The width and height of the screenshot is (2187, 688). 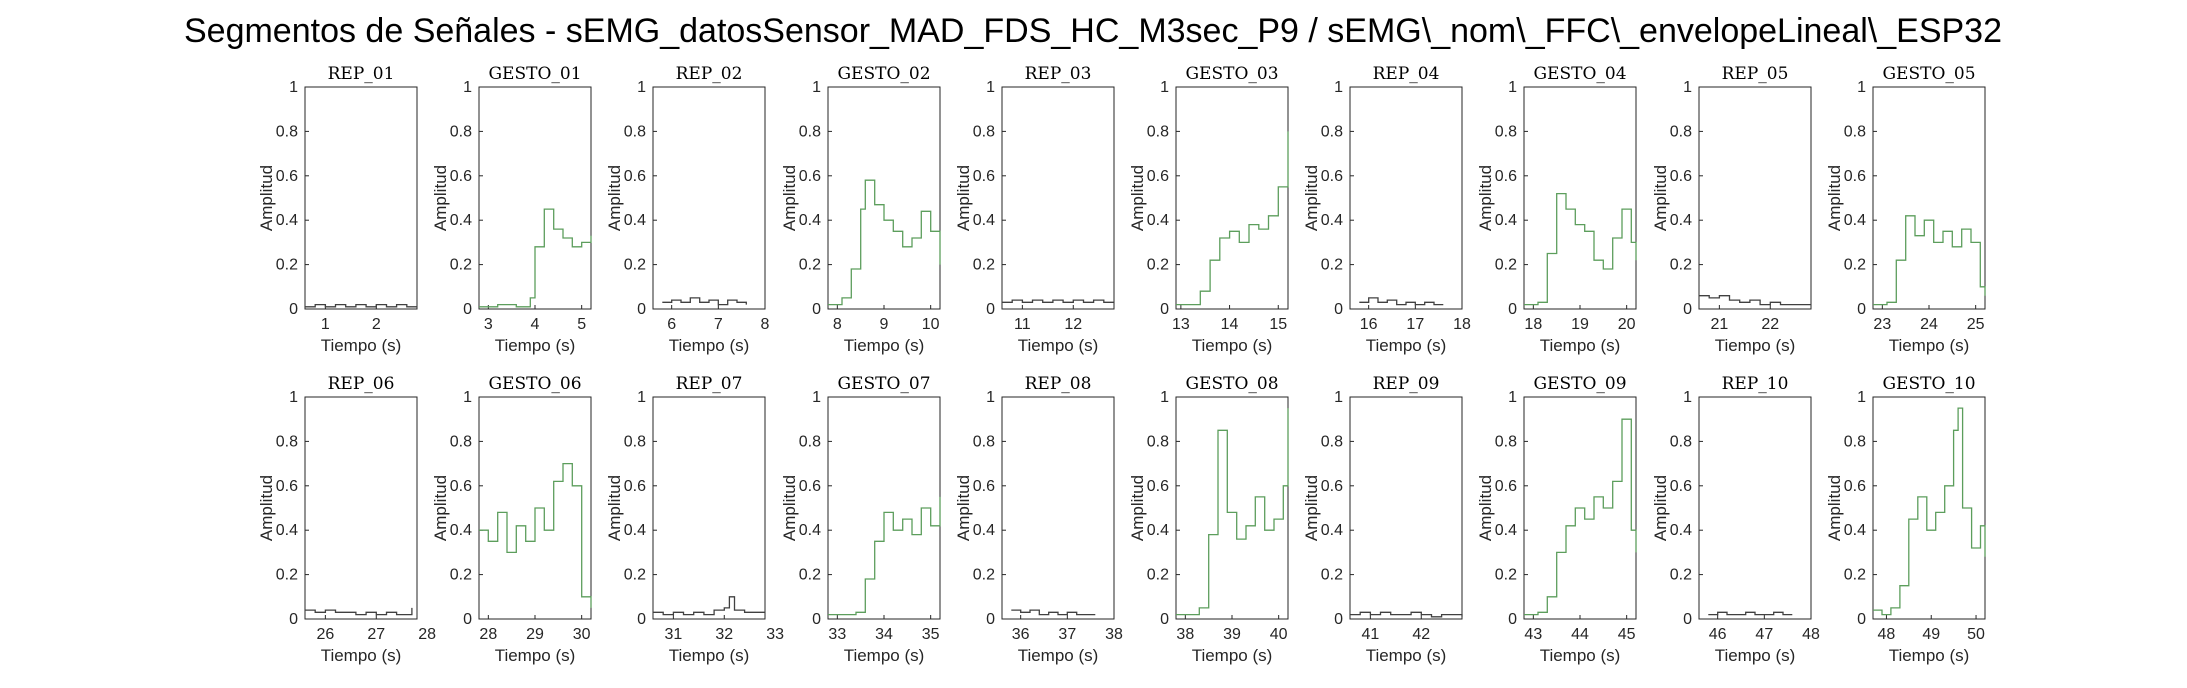 What do you see at coordinates (1370, 634) in the screenshot?
I see `x-tick-label: 41` at bounding box center [1370, 634].